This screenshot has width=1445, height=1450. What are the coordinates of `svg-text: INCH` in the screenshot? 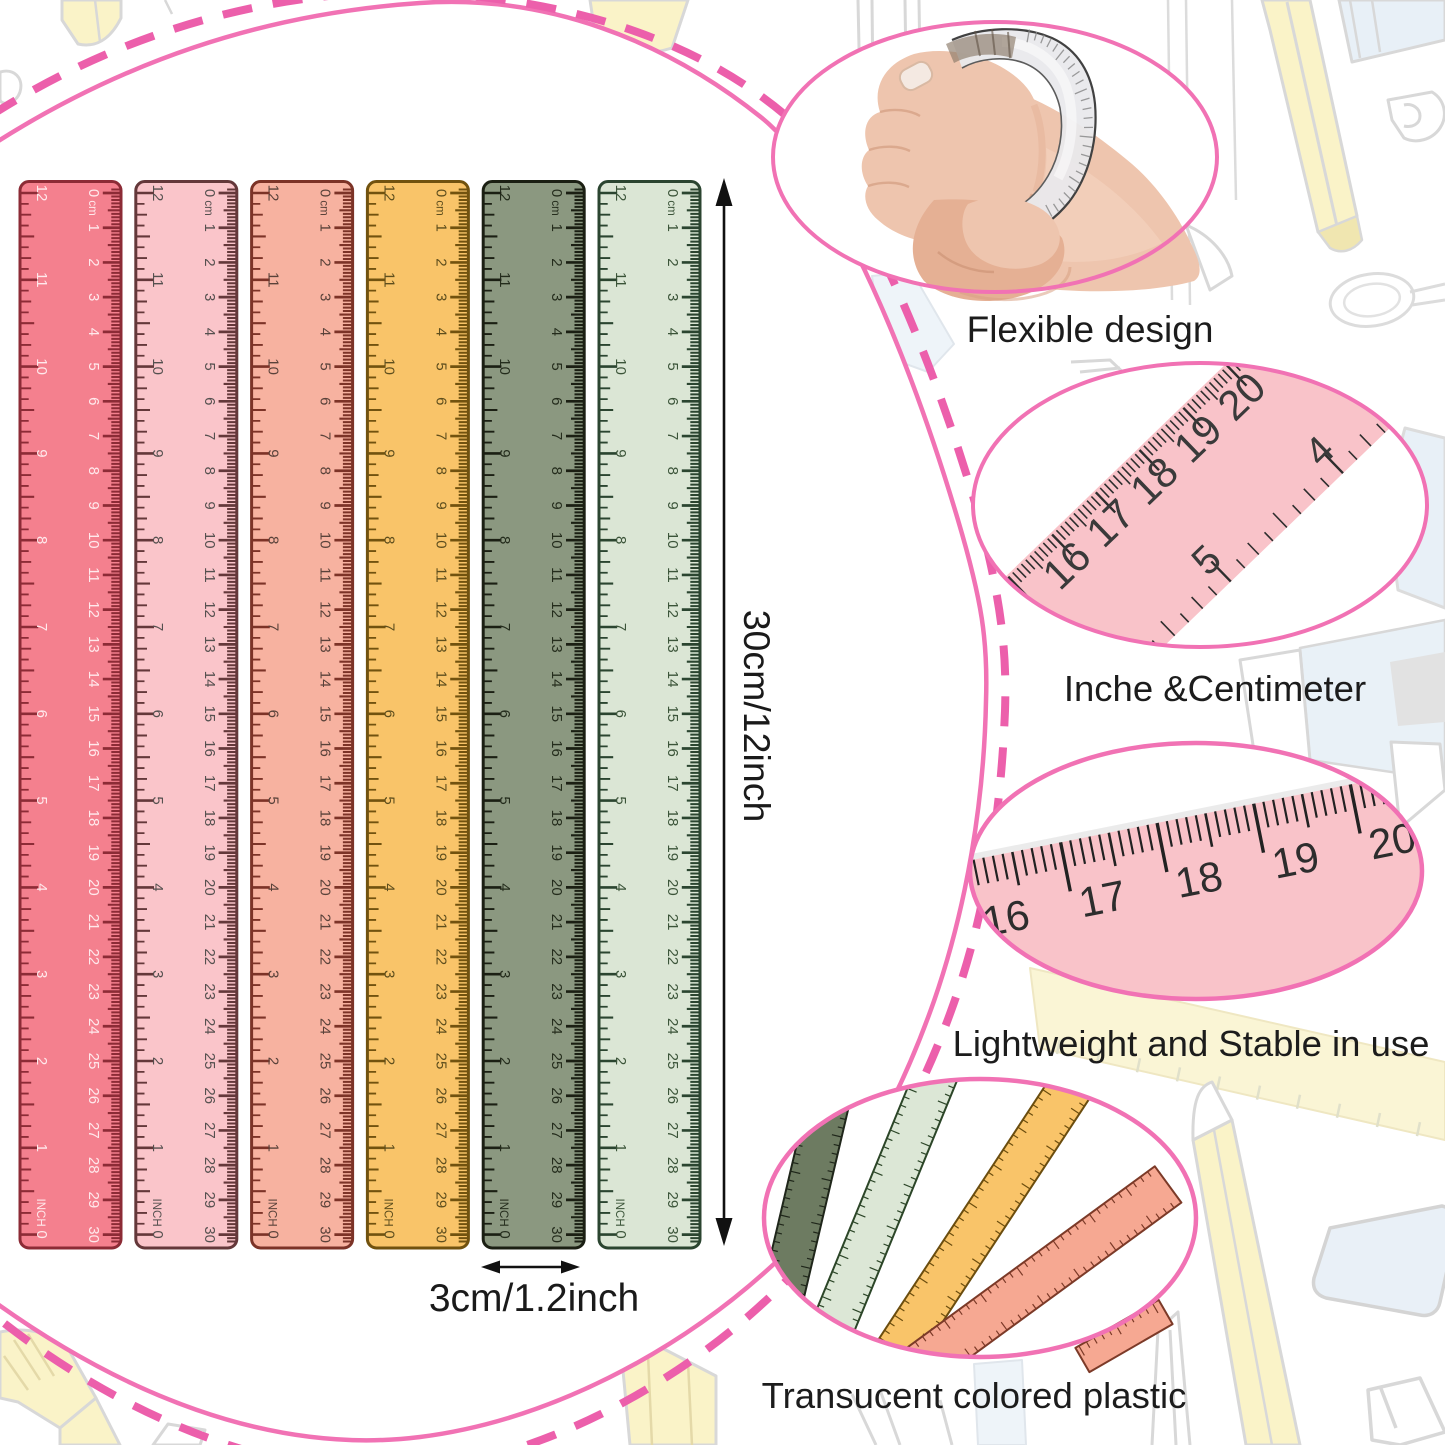 It's located at (156, 1213).